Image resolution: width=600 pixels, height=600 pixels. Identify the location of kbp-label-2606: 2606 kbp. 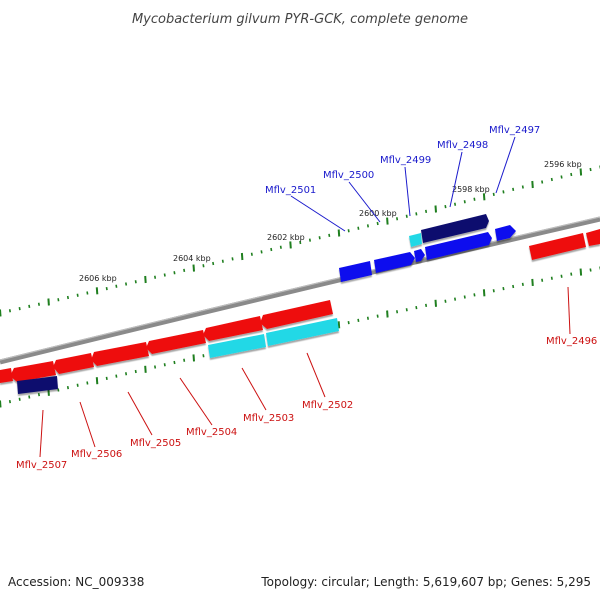
(98, 278).